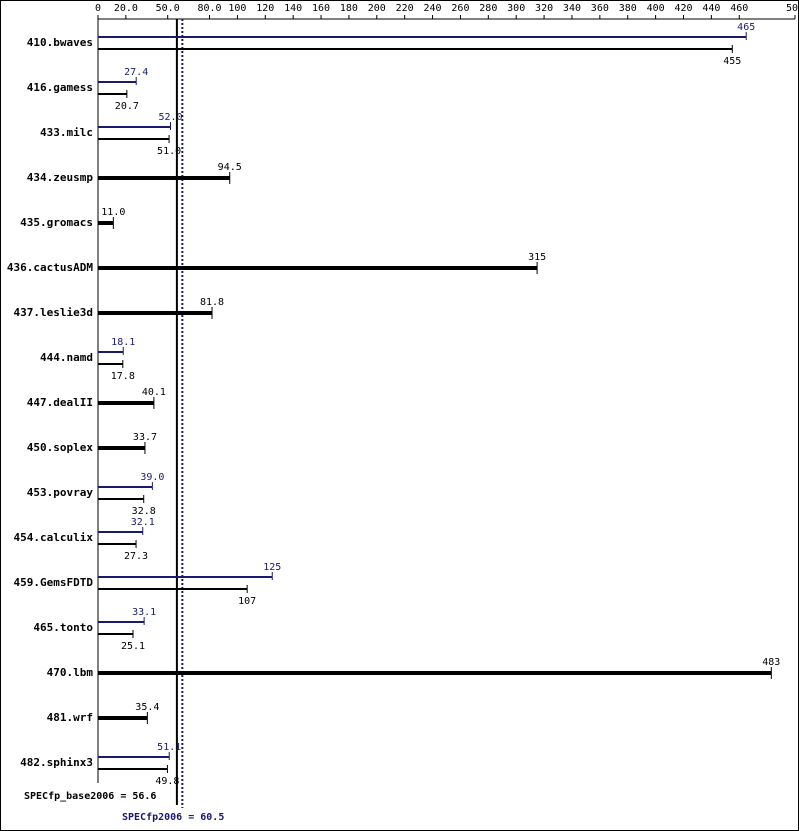  What do you see at coordinates (63, 627) in the screenshot?
I see `benchmark-name: 465.tonto` at bounding box center [63, 627].